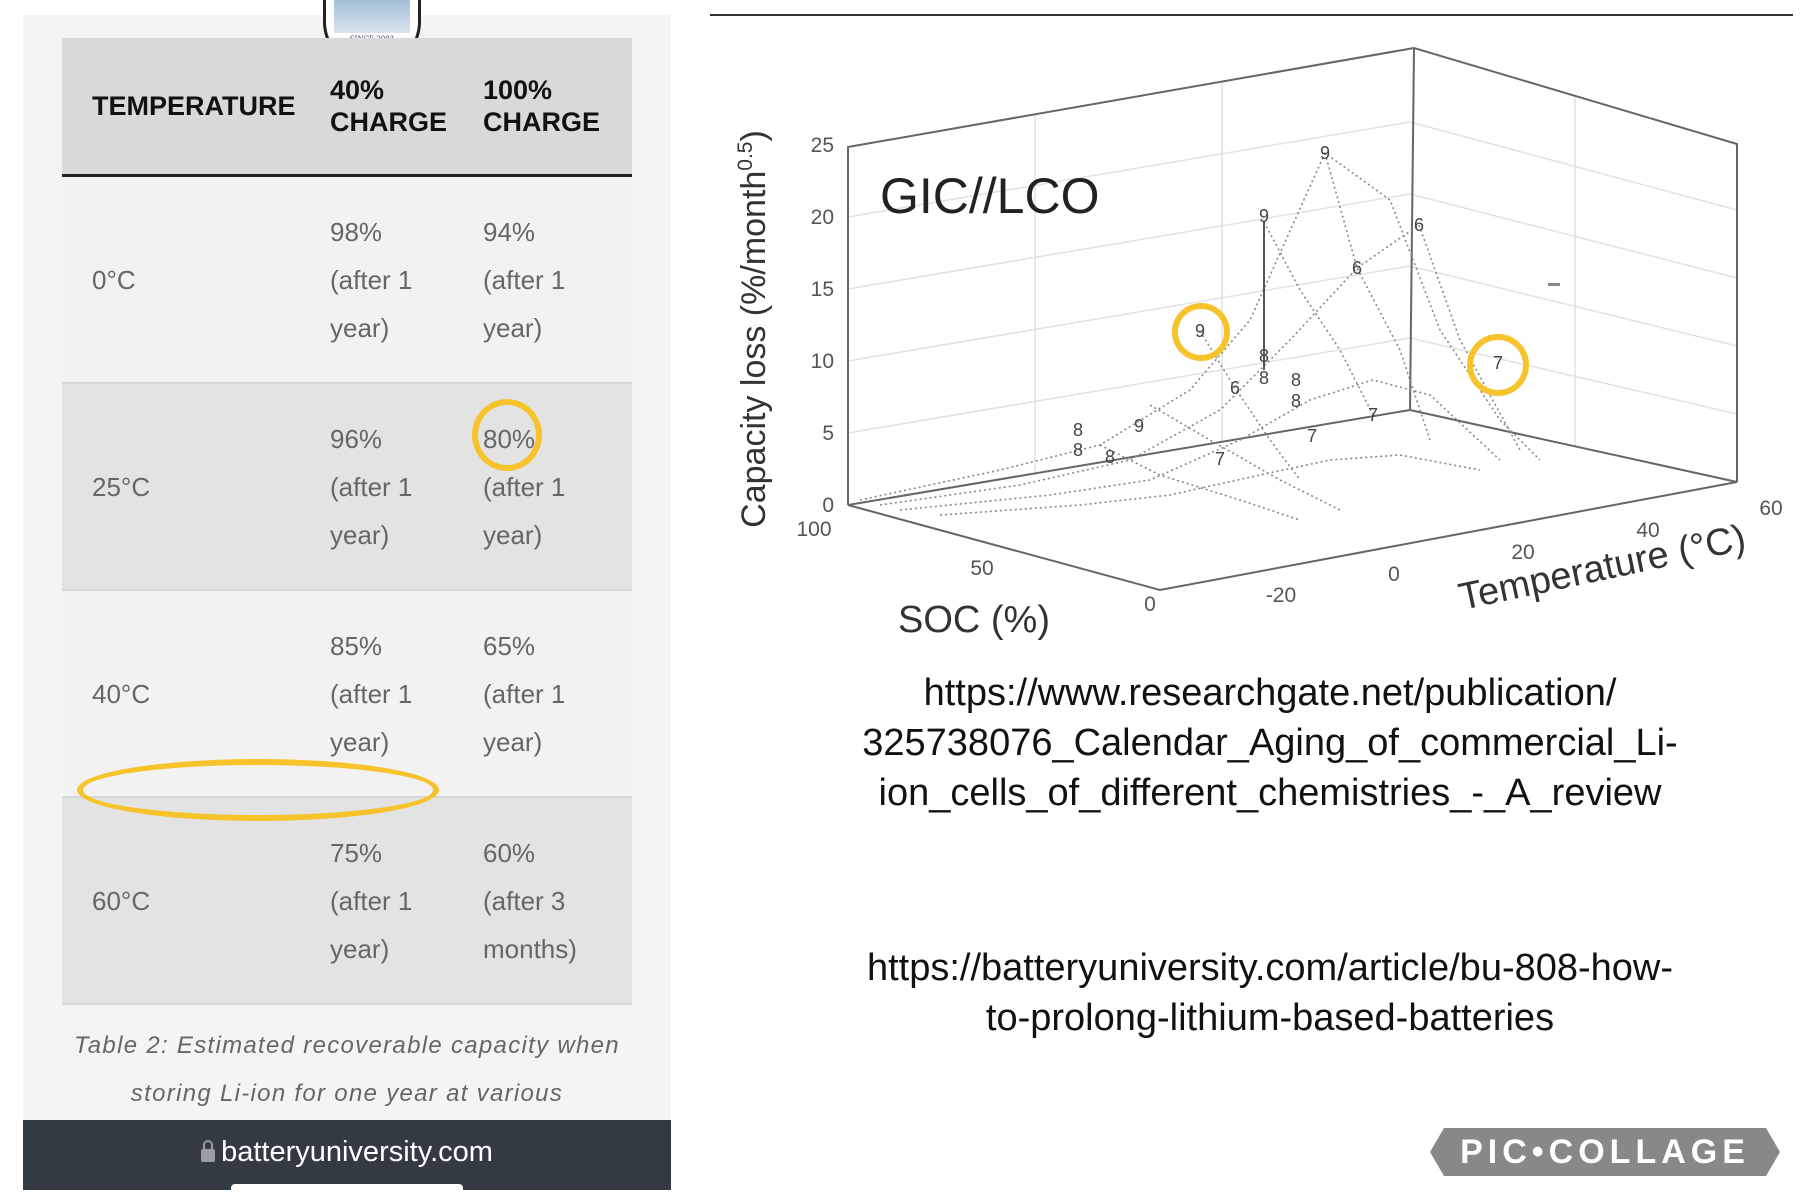 The height and width of the screenshot is (1198, 1800). What do you see at coordinates (989, 196) in the screenshot?
I see `chart-title: GIC//LCO` at bounding box center [989, 196].